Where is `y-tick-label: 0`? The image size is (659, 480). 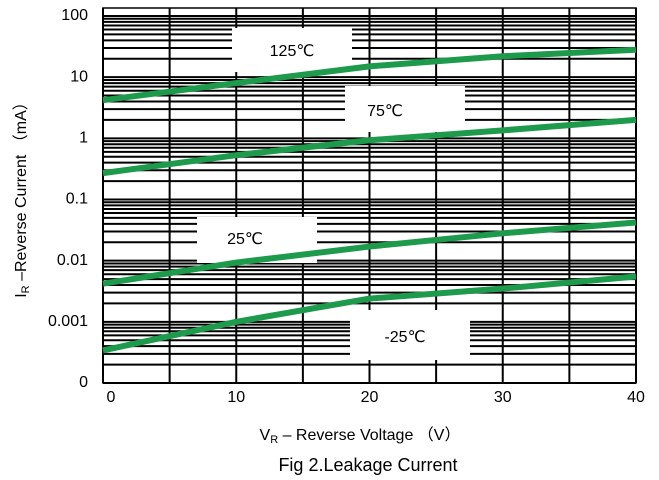 y-tick-label: 0 is located at coordinates (83, 382).